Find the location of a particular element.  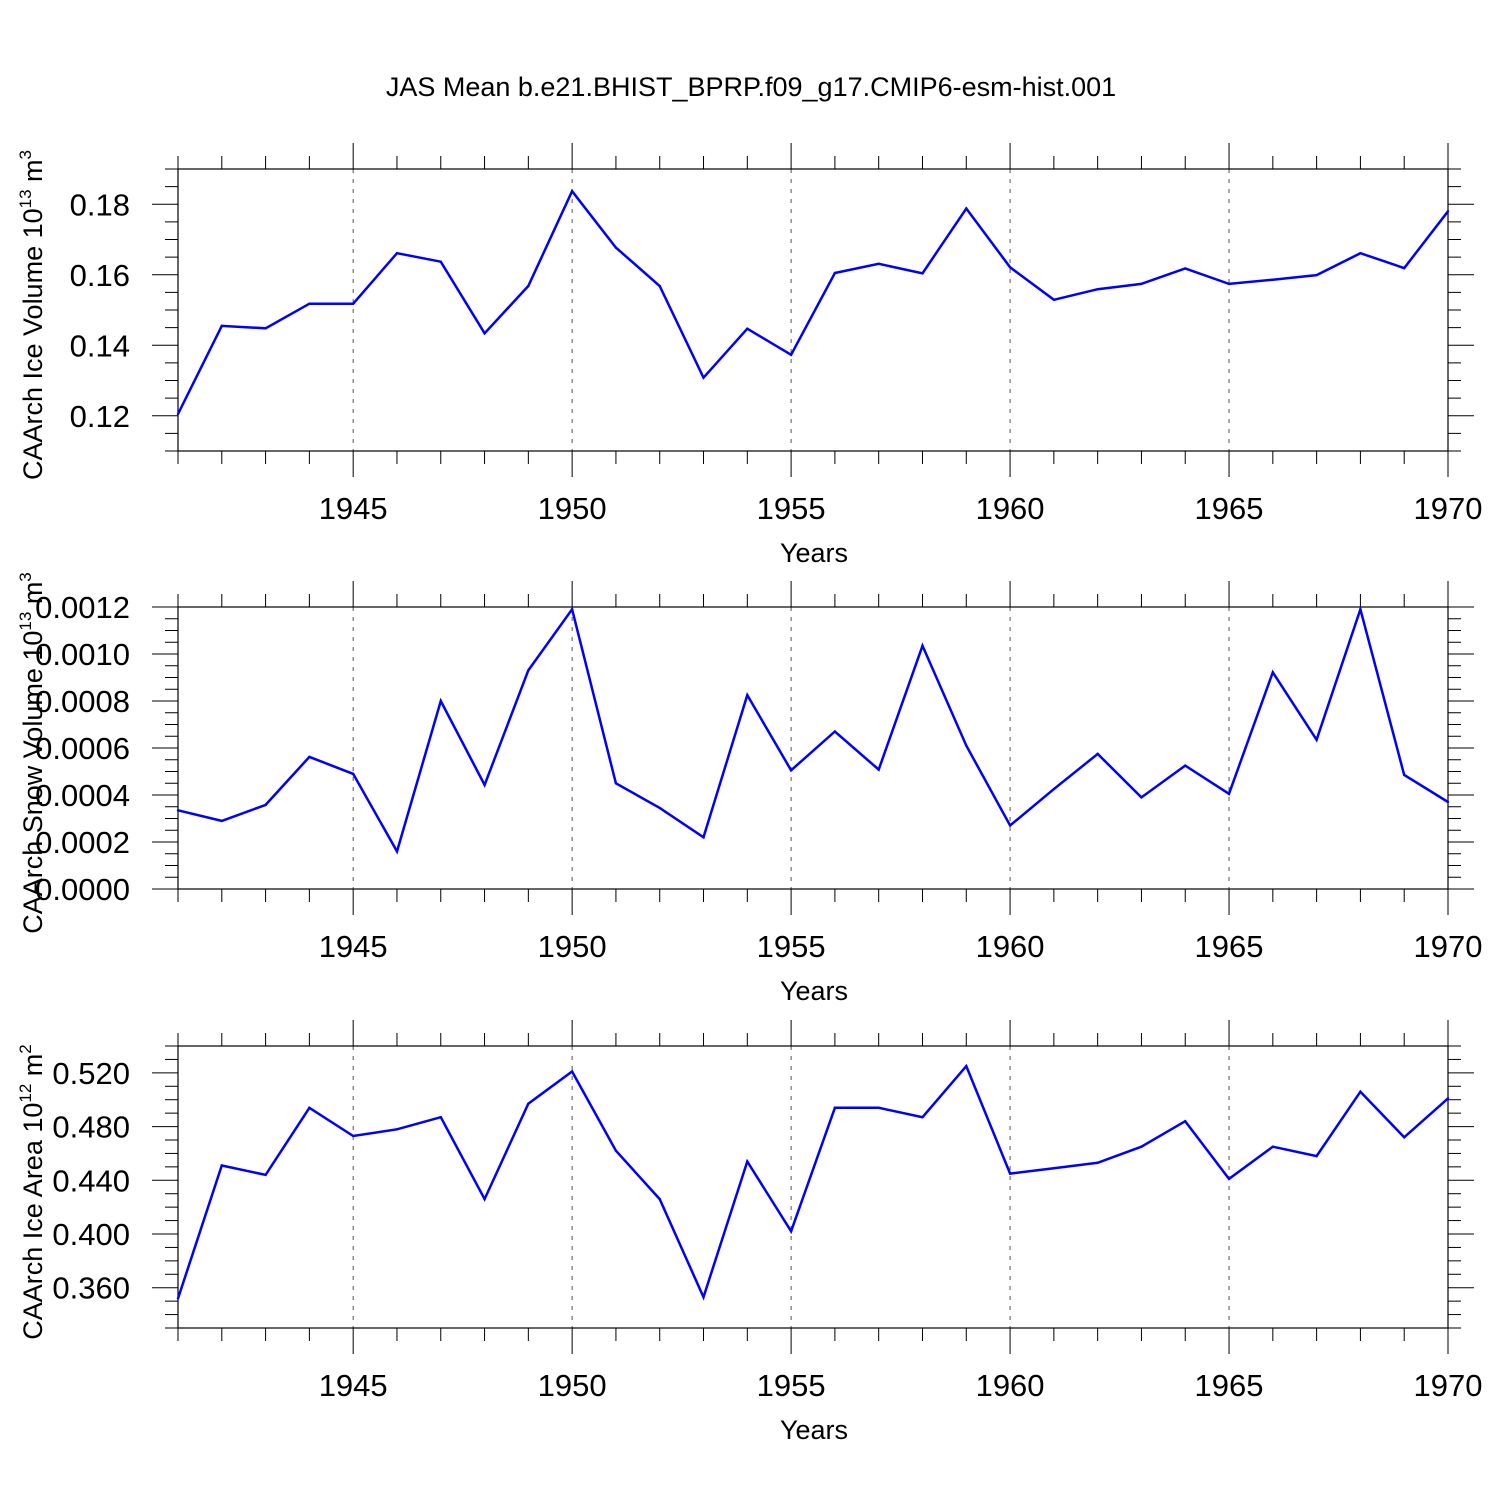

y-tick-label: 0.14 is located at coordinates (100, 345).